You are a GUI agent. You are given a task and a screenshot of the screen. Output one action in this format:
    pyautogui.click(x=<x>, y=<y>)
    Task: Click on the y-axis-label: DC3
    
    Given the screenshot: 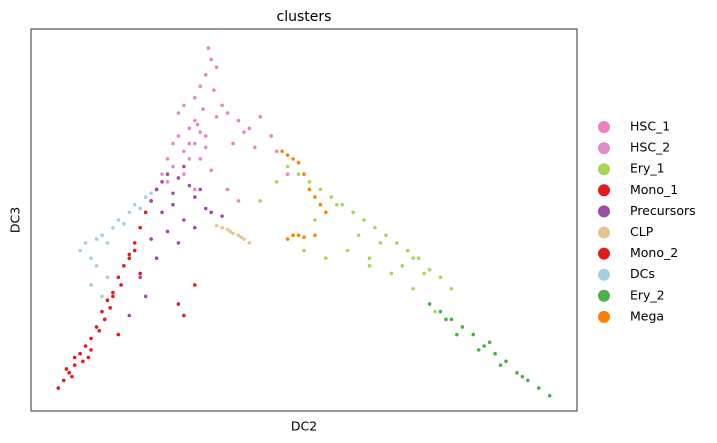 What is the action you would take?
    pyautogui.click(x=15, y=220)
    